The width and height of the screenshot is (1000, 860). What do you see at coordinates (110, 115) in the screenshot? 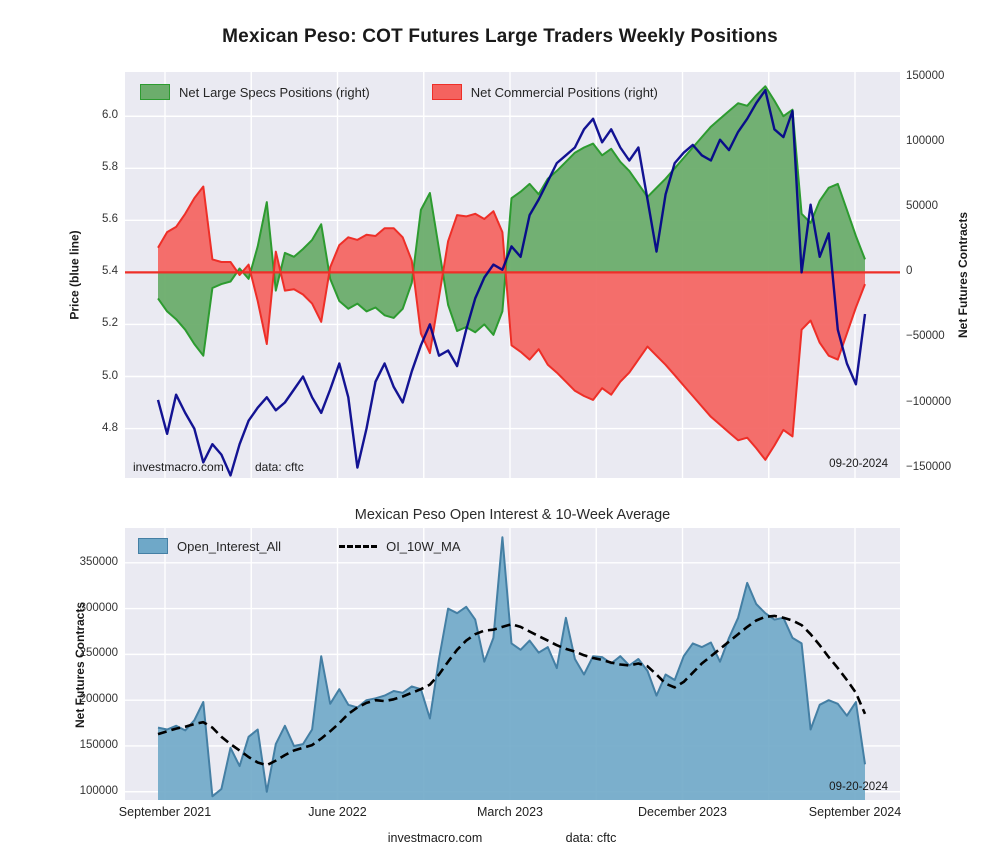
I see `top-left-tick-6.0: 6.0` at bounding box center [110, 115].